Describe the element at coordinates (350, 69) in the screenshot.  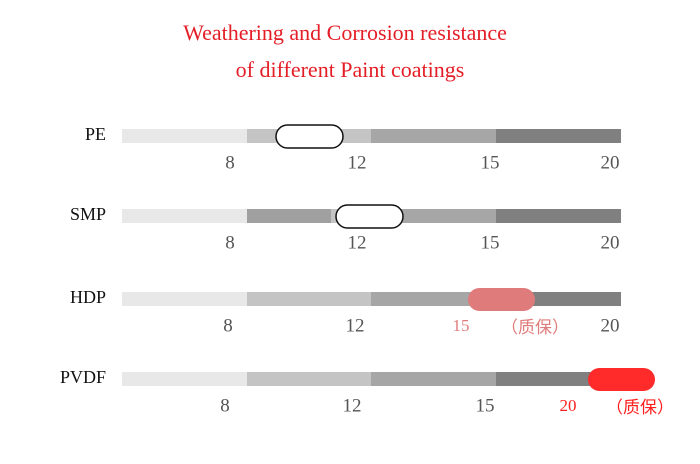
I see `title-line: of different Paint coatings` at that location.